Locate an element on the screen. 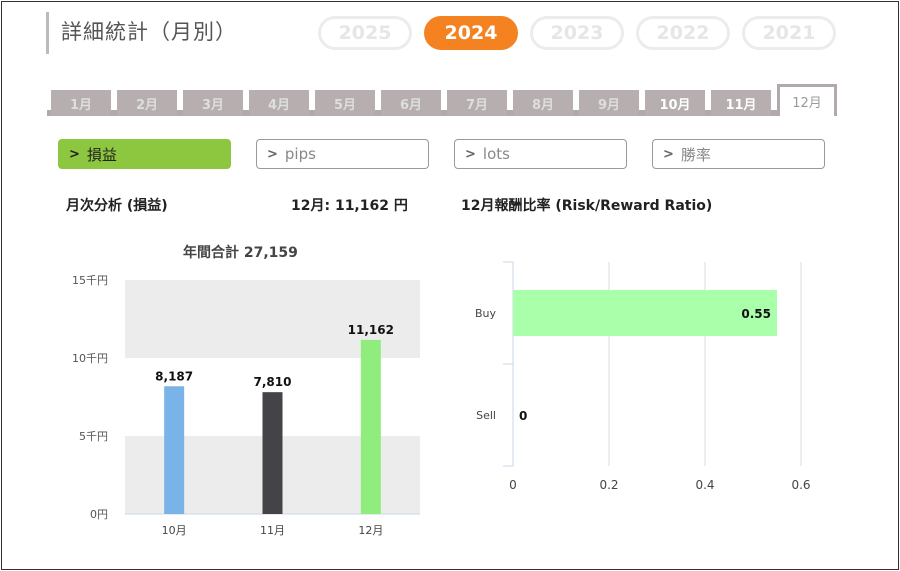  month-tab-6: 6月 is located at coordinates (411, 103).